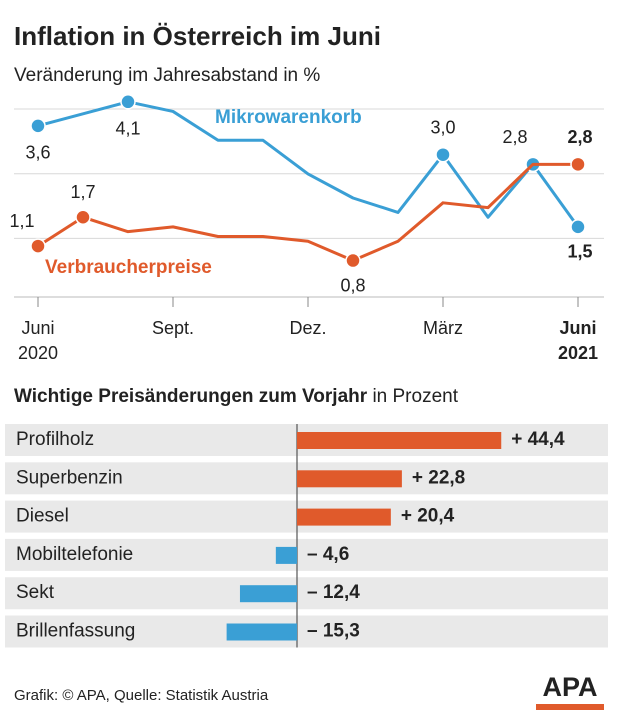 The height and width of the screenshot is (718, 620). Describe the element at coordinates (74, 554) in the screenshot. I see `category-label: Mobiltelefonie` at that location.